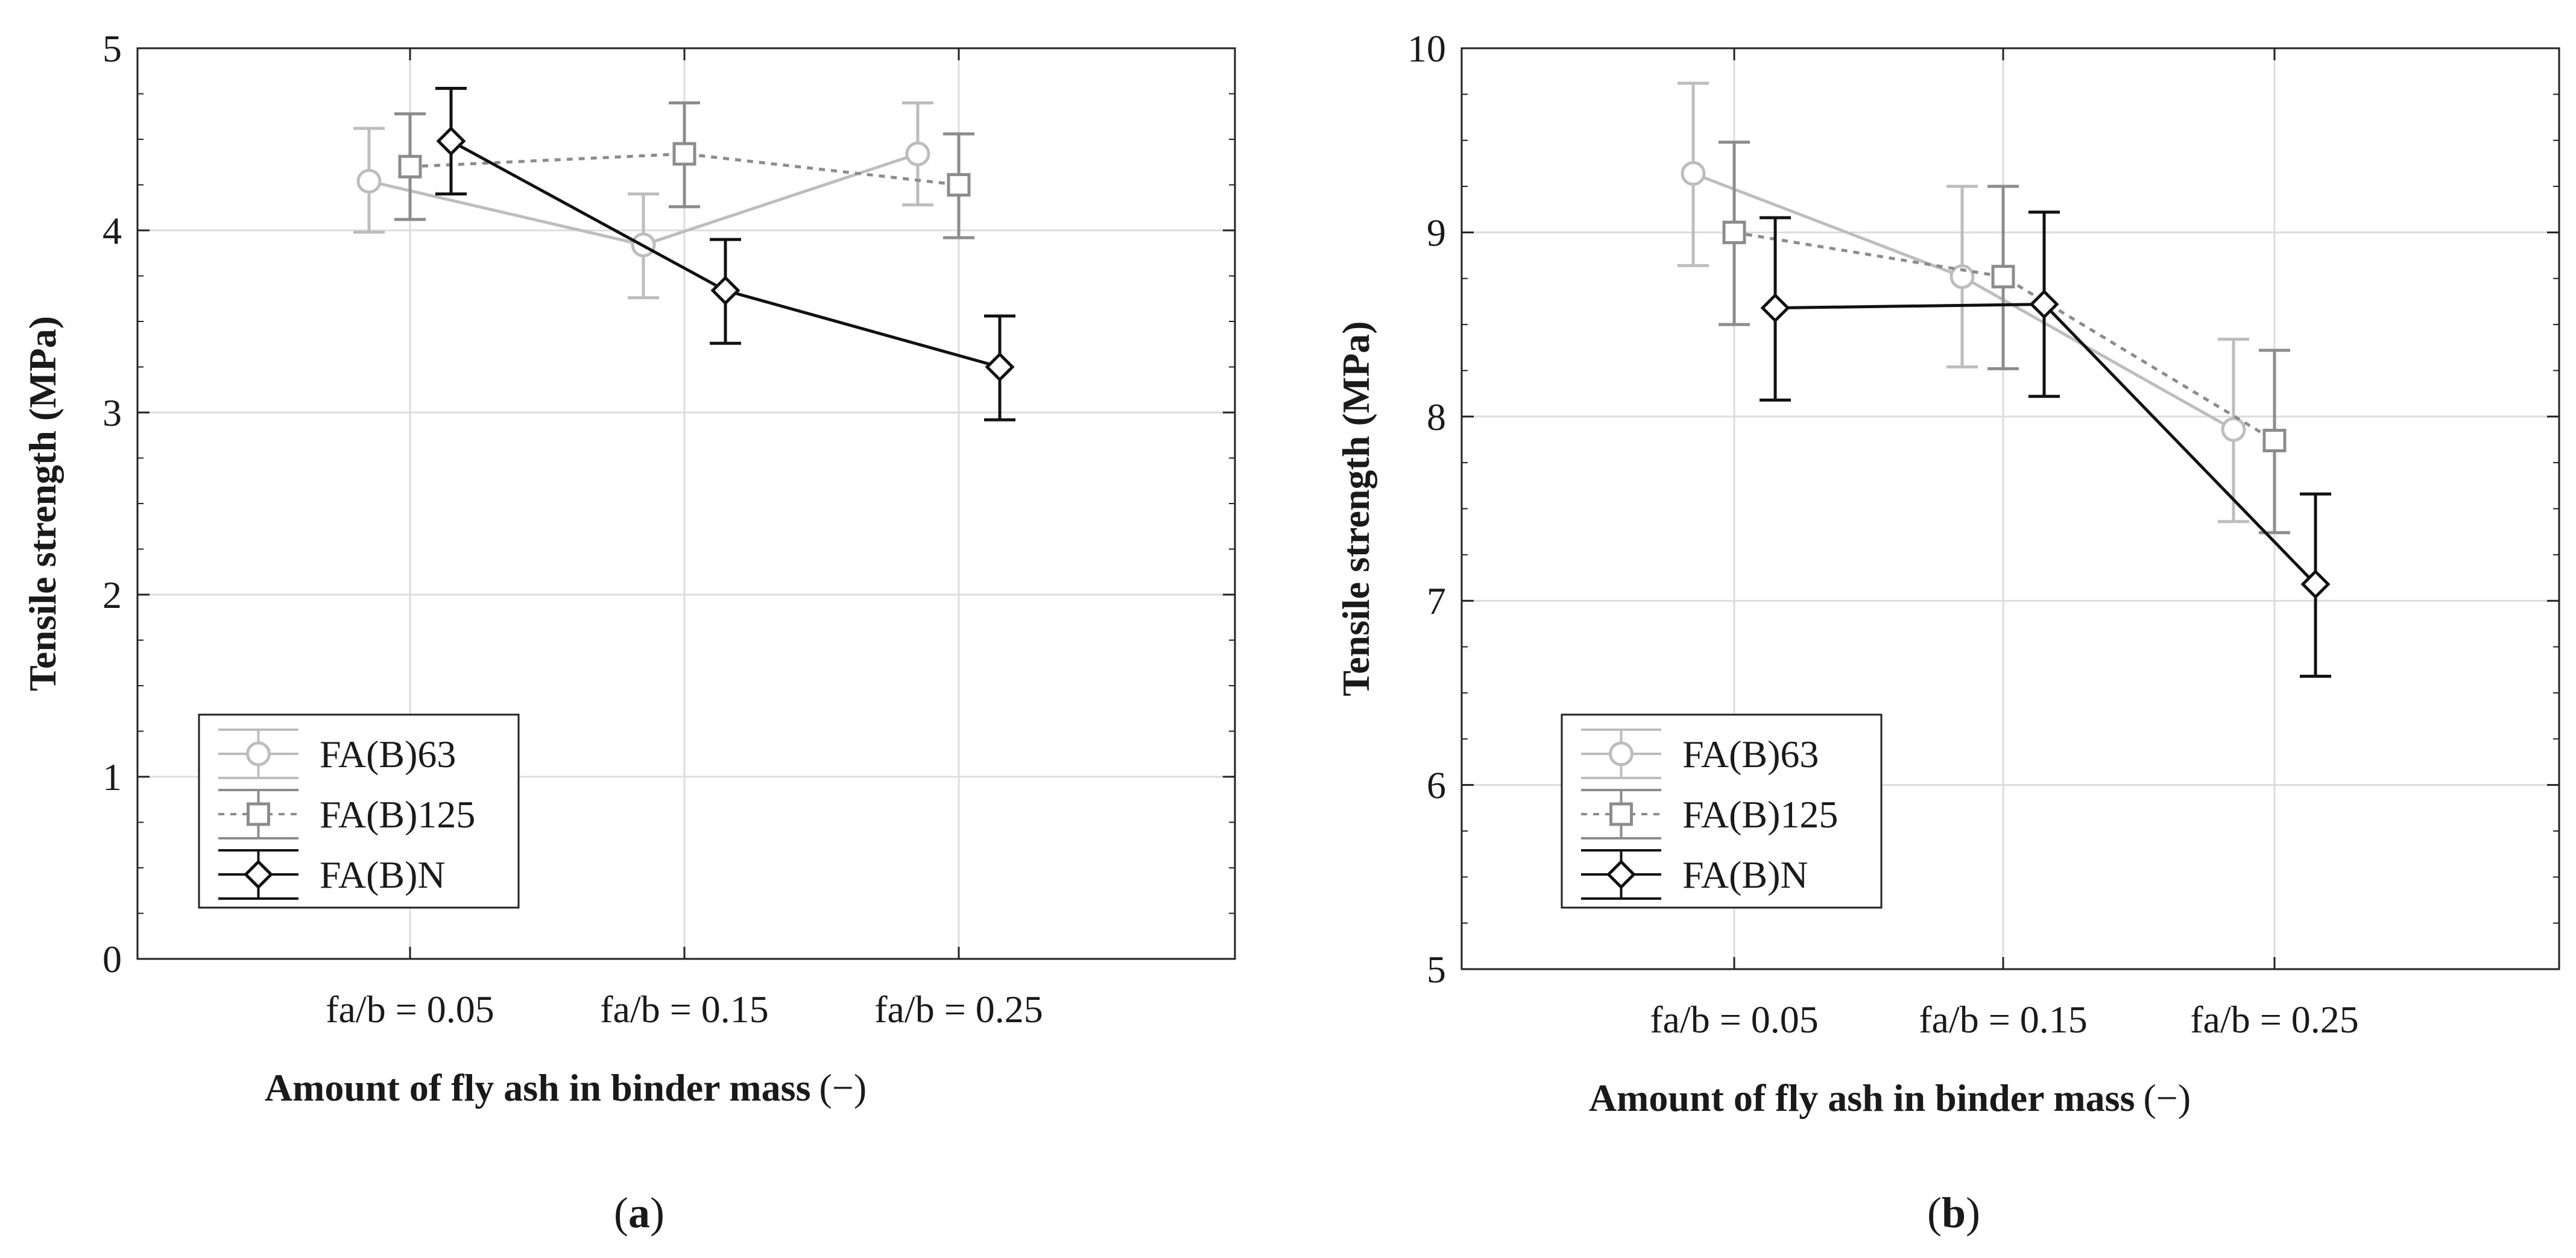 The height and width of the screenshot is (1258, 2576). I want to click on panel-caption: (a), so click(639, 1213).